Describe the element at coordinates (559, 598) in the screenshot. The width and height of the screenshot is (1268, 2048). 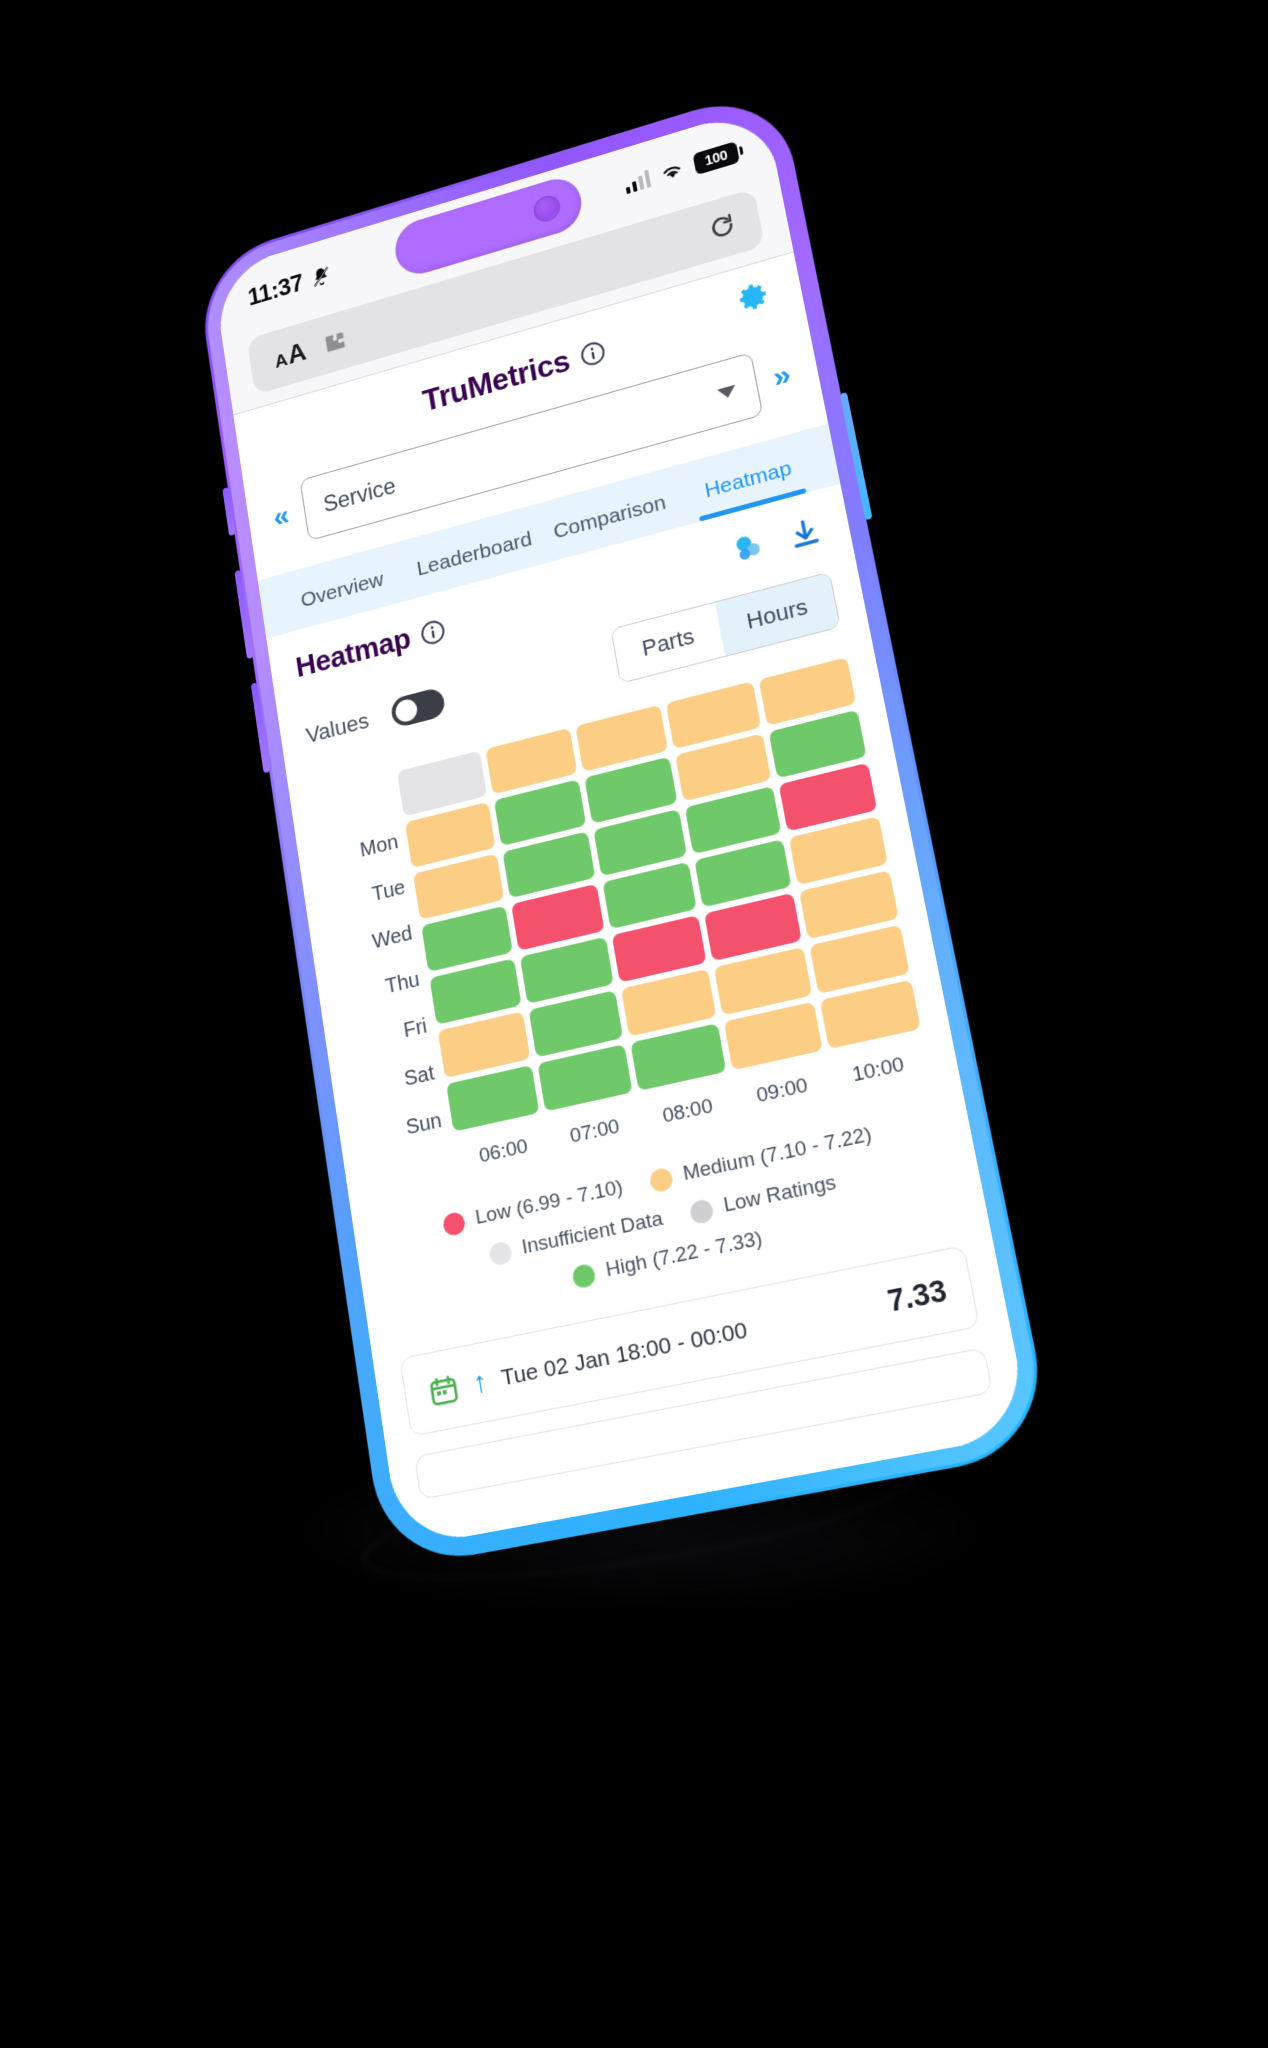
I see `panel-header: Heatmap` at that location.